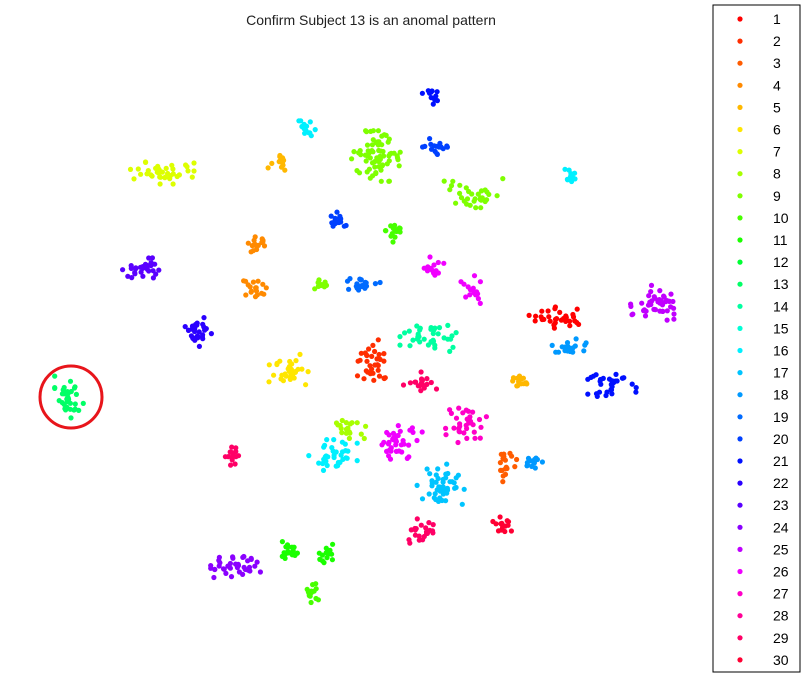 This screenshot has width=805, height=676. I want to click on legend-label-13: 13, so click(781, 284).